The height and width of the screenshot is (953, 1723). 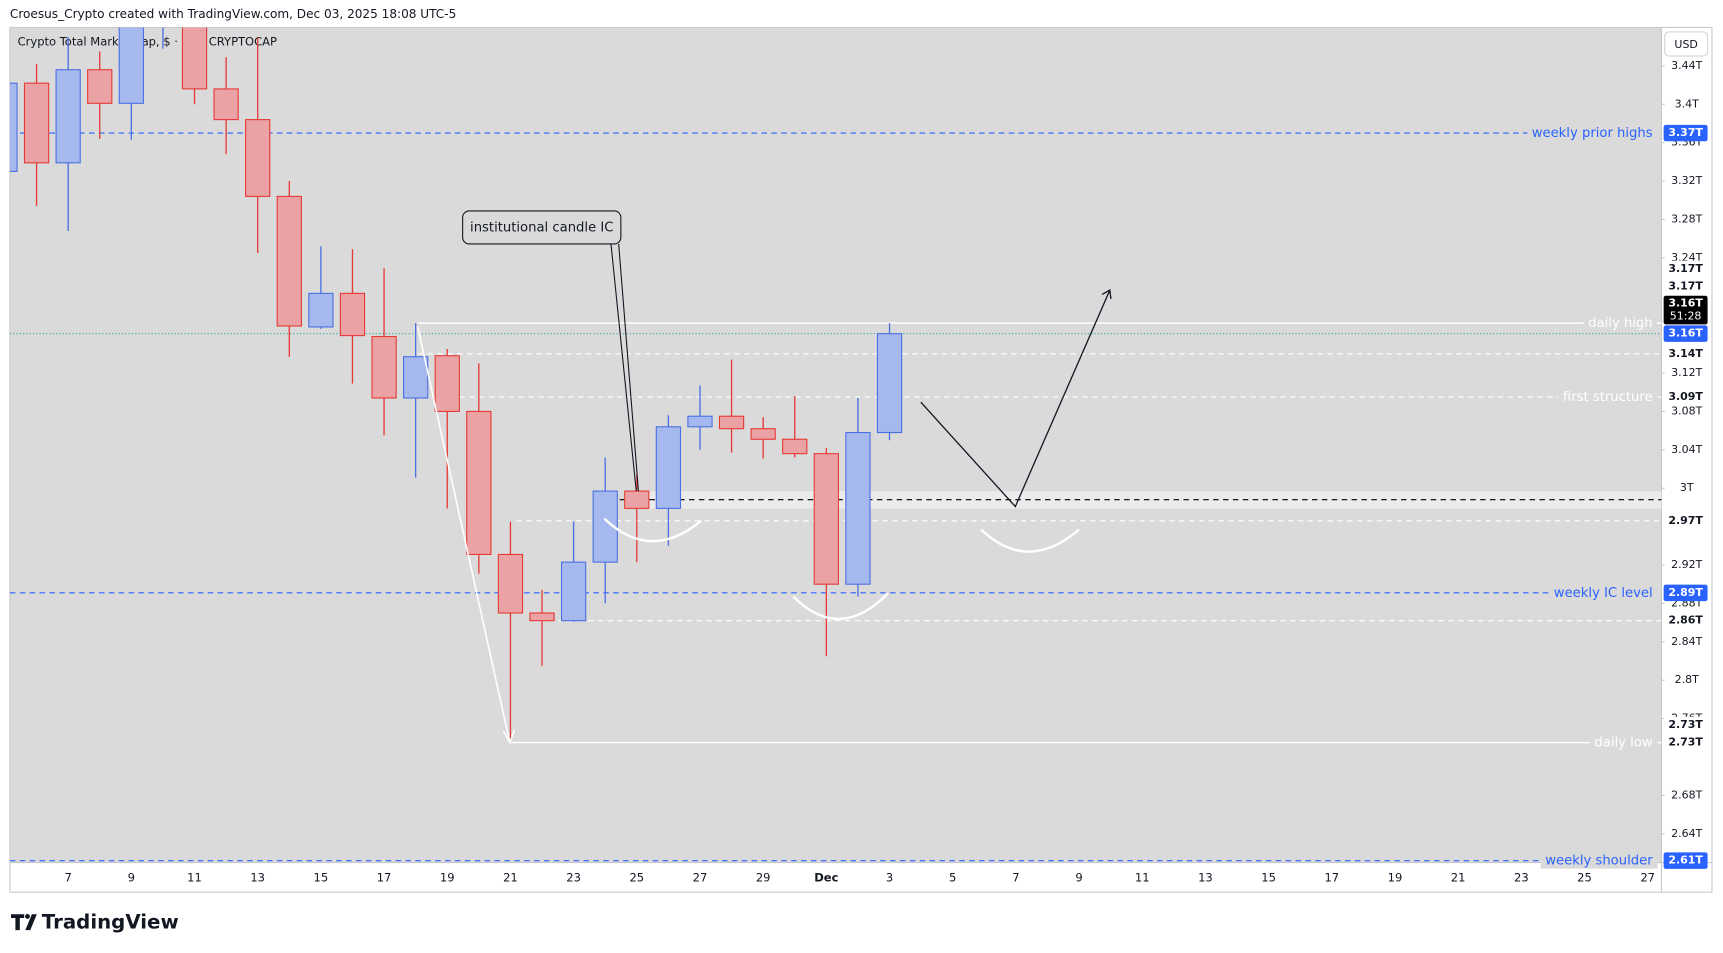 I want to click on y-tick-label: 3.24T, so click(x=1686, y=257).